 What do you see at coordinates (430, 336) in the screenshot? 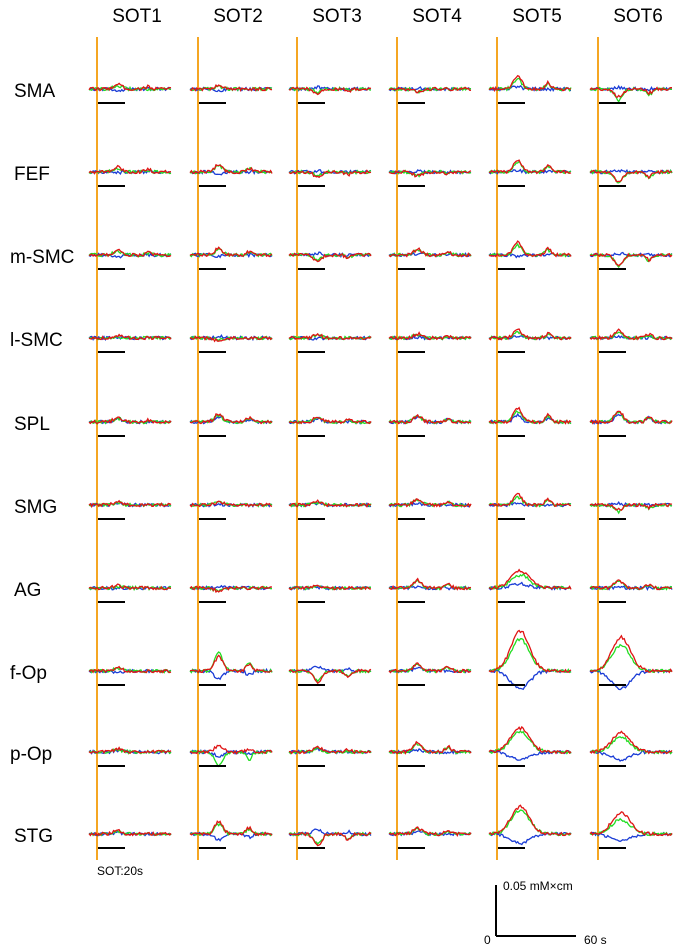
I see `trace-red-l-smc-sot4` at bounding box center [430, 336].